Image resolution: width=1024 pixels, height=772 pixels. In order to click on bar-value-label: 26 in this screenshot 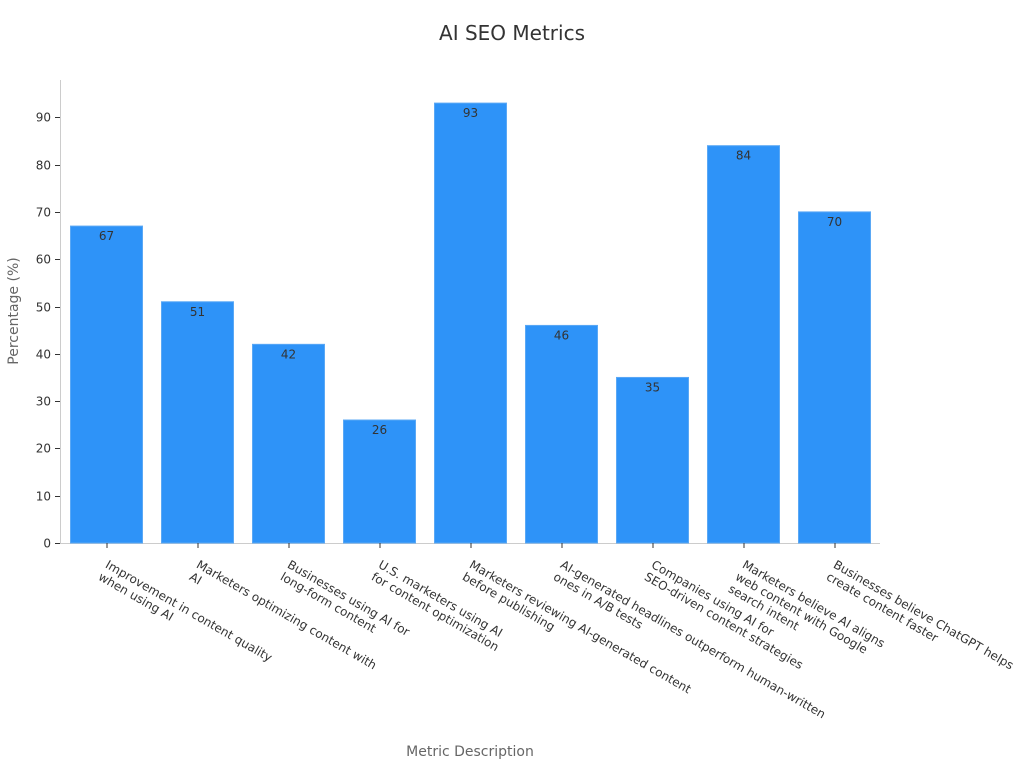, I will do `click(379, 430)`.